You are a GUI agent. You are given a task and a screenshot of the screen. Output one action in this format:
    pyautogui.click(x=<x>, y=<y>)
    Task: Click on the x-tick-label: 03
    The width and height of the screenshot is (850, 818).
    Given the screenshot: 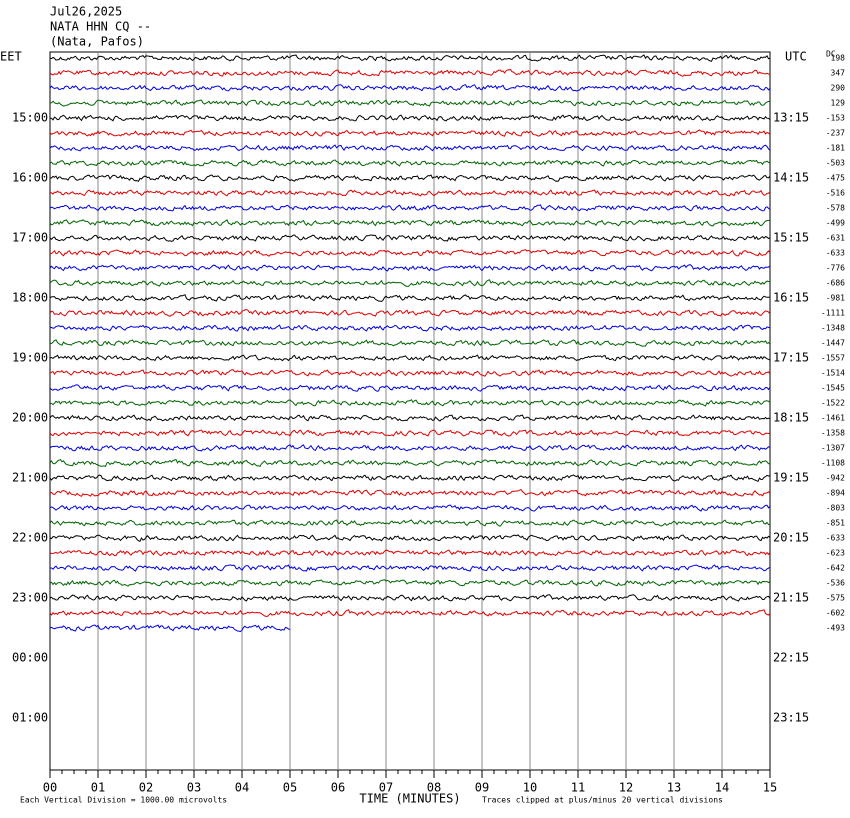 What is the action you would take?
    pyautogui.click(x=194, y=788)
    